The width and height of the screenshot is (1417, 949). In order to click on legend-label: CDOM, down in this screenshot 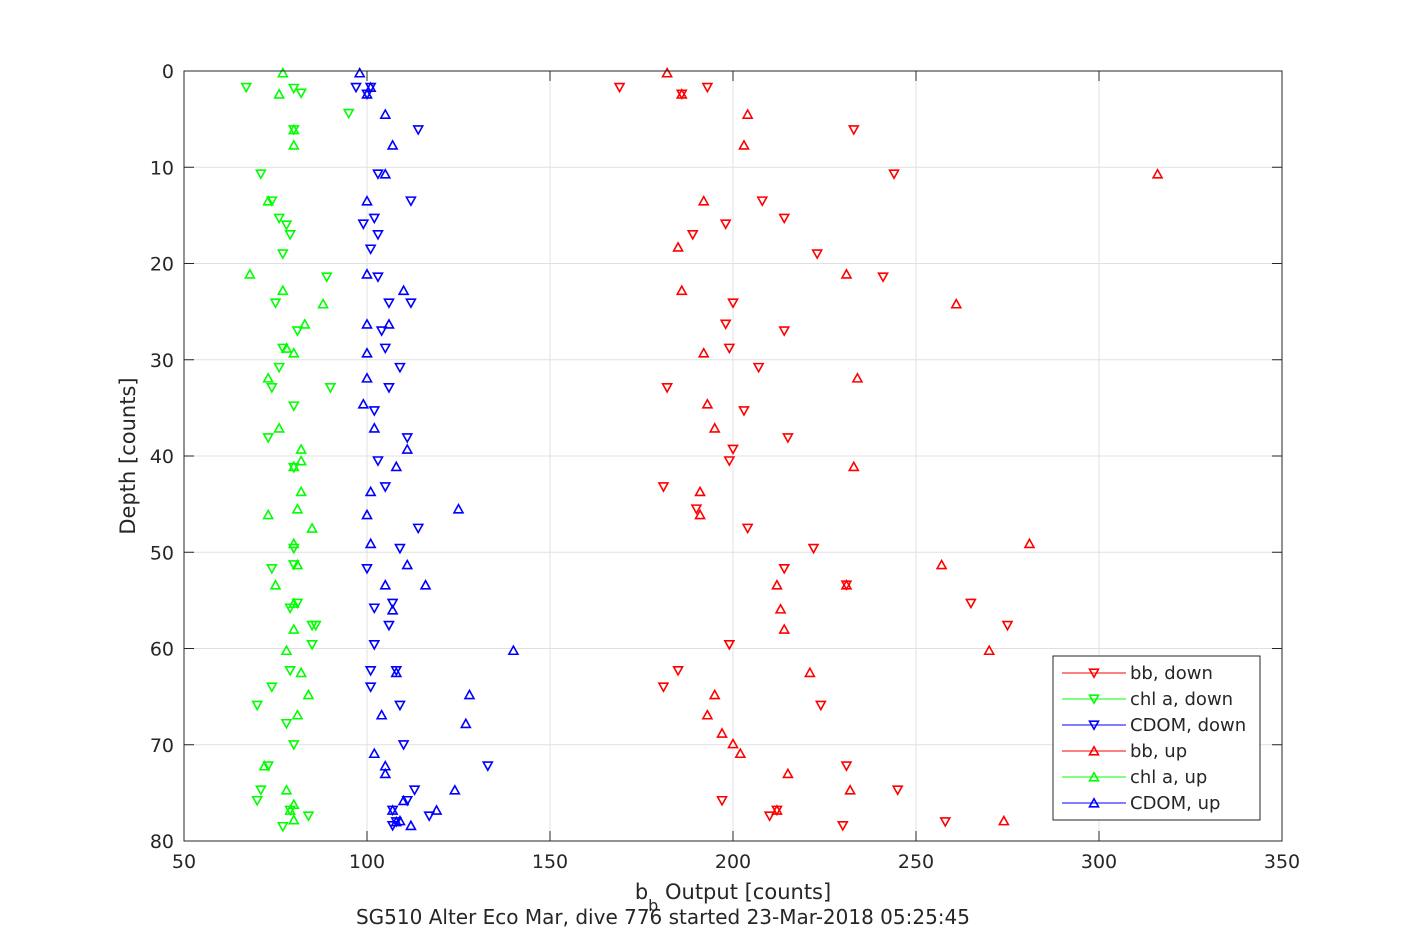, I will do `click(1188, 725)`.